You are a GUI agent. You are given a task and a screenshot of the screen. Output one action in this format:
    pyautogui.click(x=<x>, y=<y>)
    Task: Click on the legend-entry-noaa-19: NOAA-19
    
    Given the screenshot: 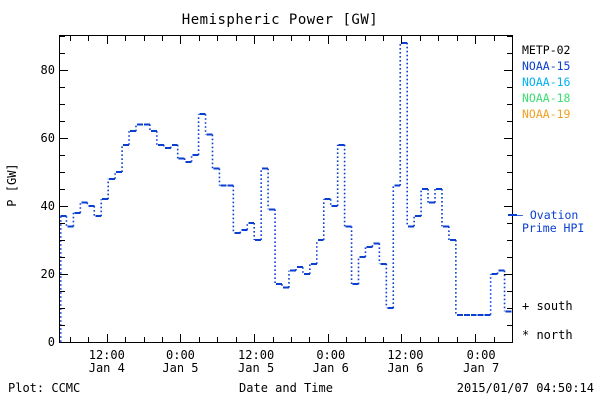 What is the action you would take?
    pyautogui.click(x=546, y=114)
    